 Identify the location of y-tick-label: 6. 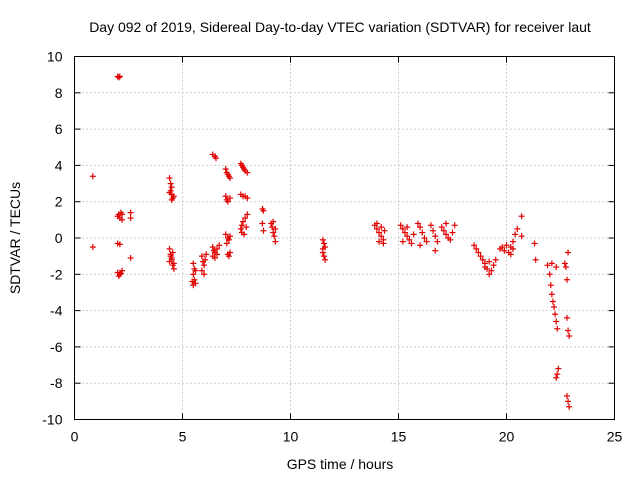
(59, 129).